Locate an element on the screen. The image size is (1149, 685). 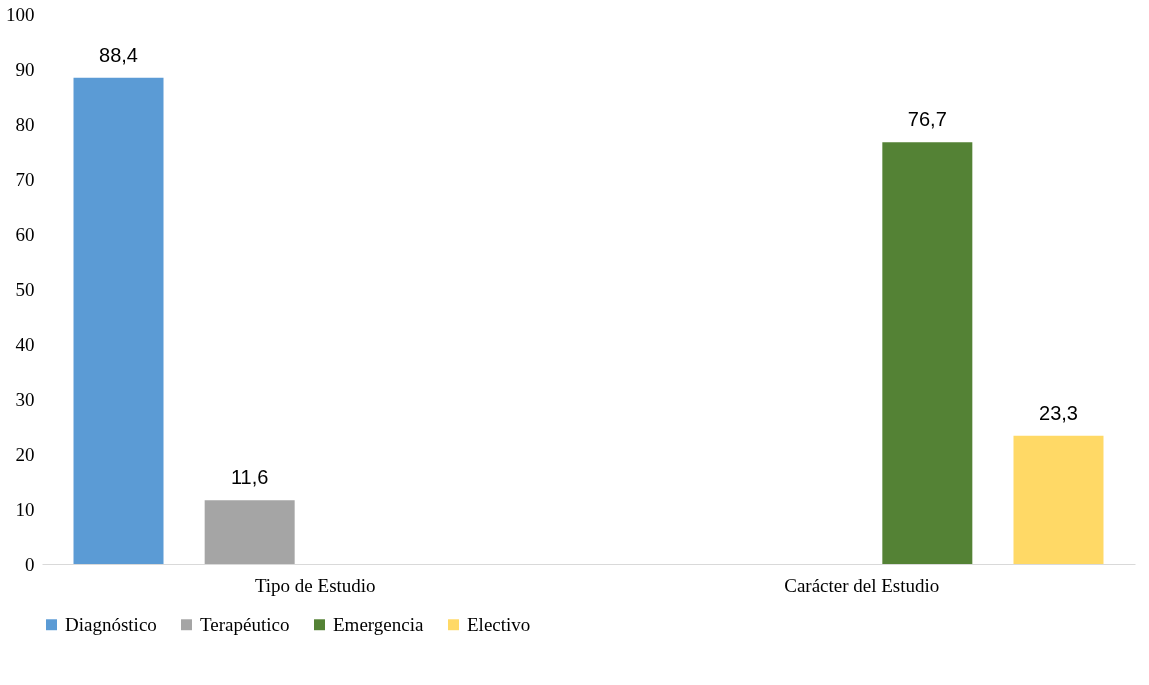
y-tick-label: 80 is located at coordinates (25, 124).